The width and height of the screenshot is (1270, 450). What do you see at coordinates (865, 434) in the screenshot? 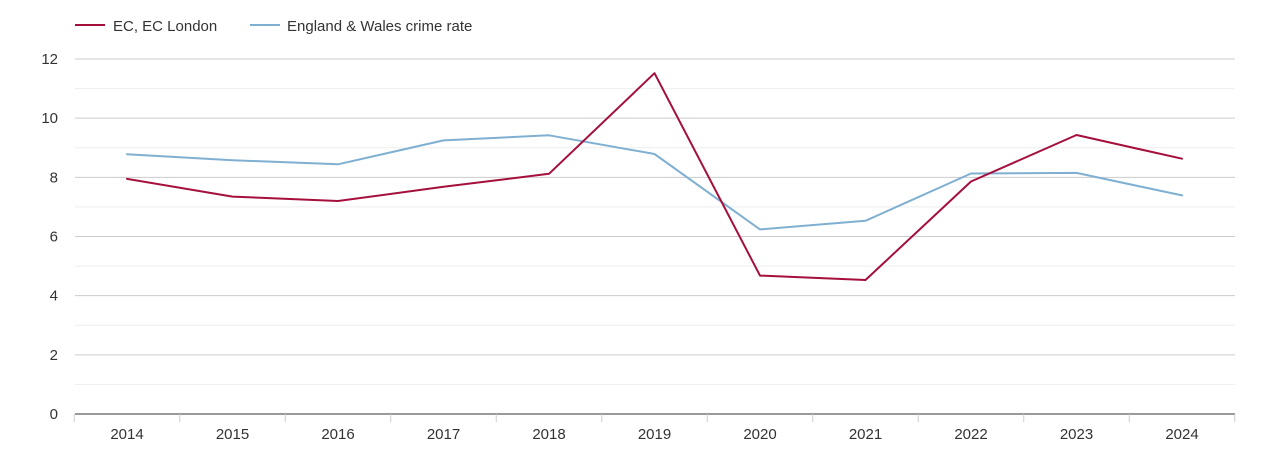
I see `x-tick-label: 2021` at bounding box center [865, 434].